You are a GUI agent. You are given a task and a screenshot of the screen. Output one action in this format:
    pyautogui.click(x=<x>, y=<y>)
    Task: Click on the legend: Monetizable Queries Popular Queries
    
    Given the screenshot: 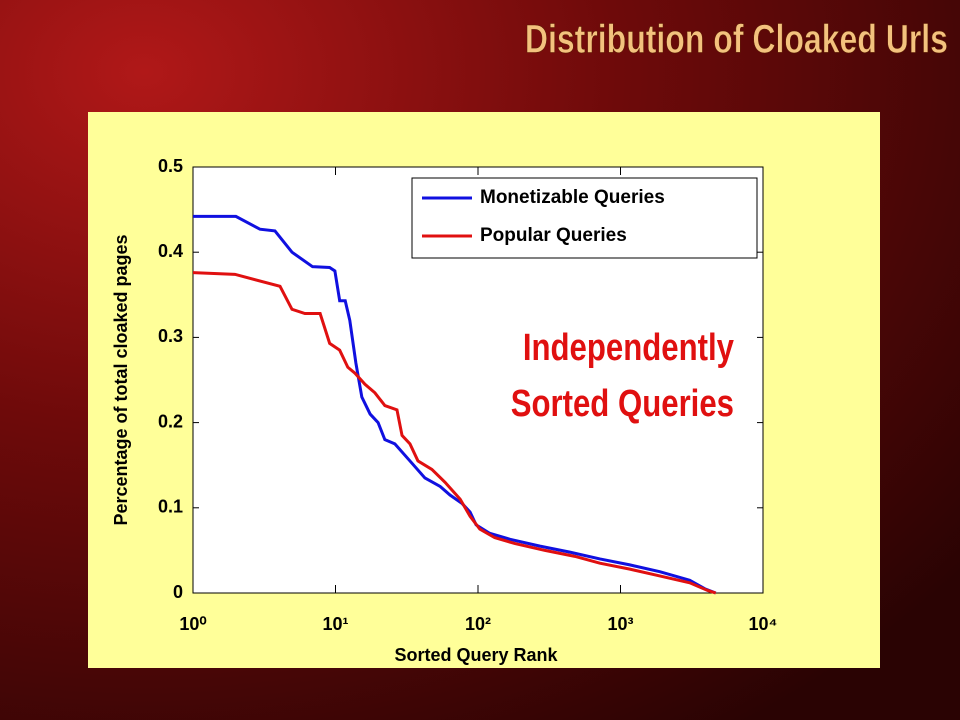 What is the action you would take?
    pyautogui.click(x=543, y=216)
    